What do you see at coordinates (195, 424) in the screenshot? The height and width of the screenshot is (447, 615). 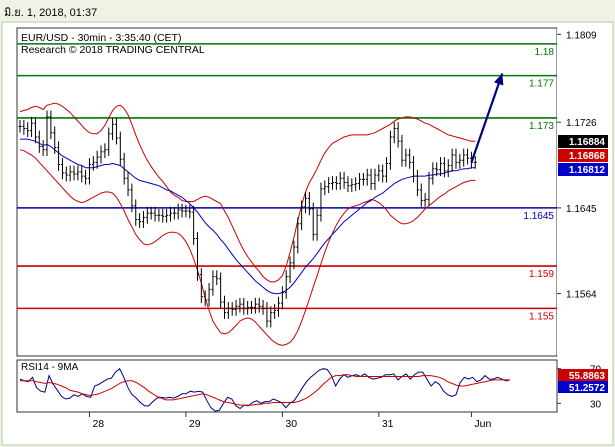 I see `time-tick-label-1: 29` at bounding box center [195, 424].